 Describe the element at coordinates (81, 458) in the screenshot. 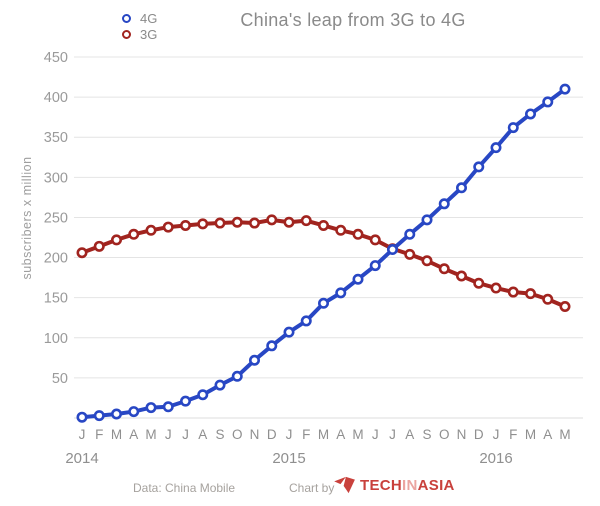

I see `year-label: 2014` at that location.